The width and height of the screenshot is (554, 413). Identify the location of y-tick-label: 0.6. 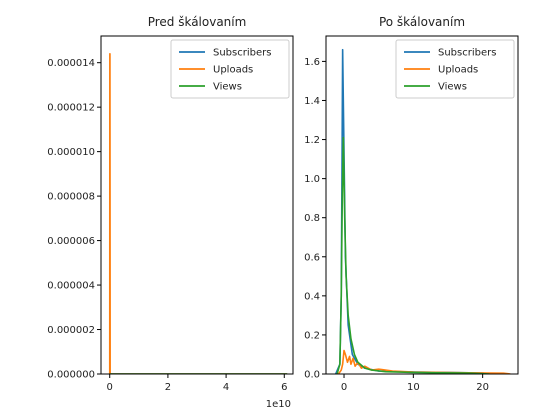
(312, 257).